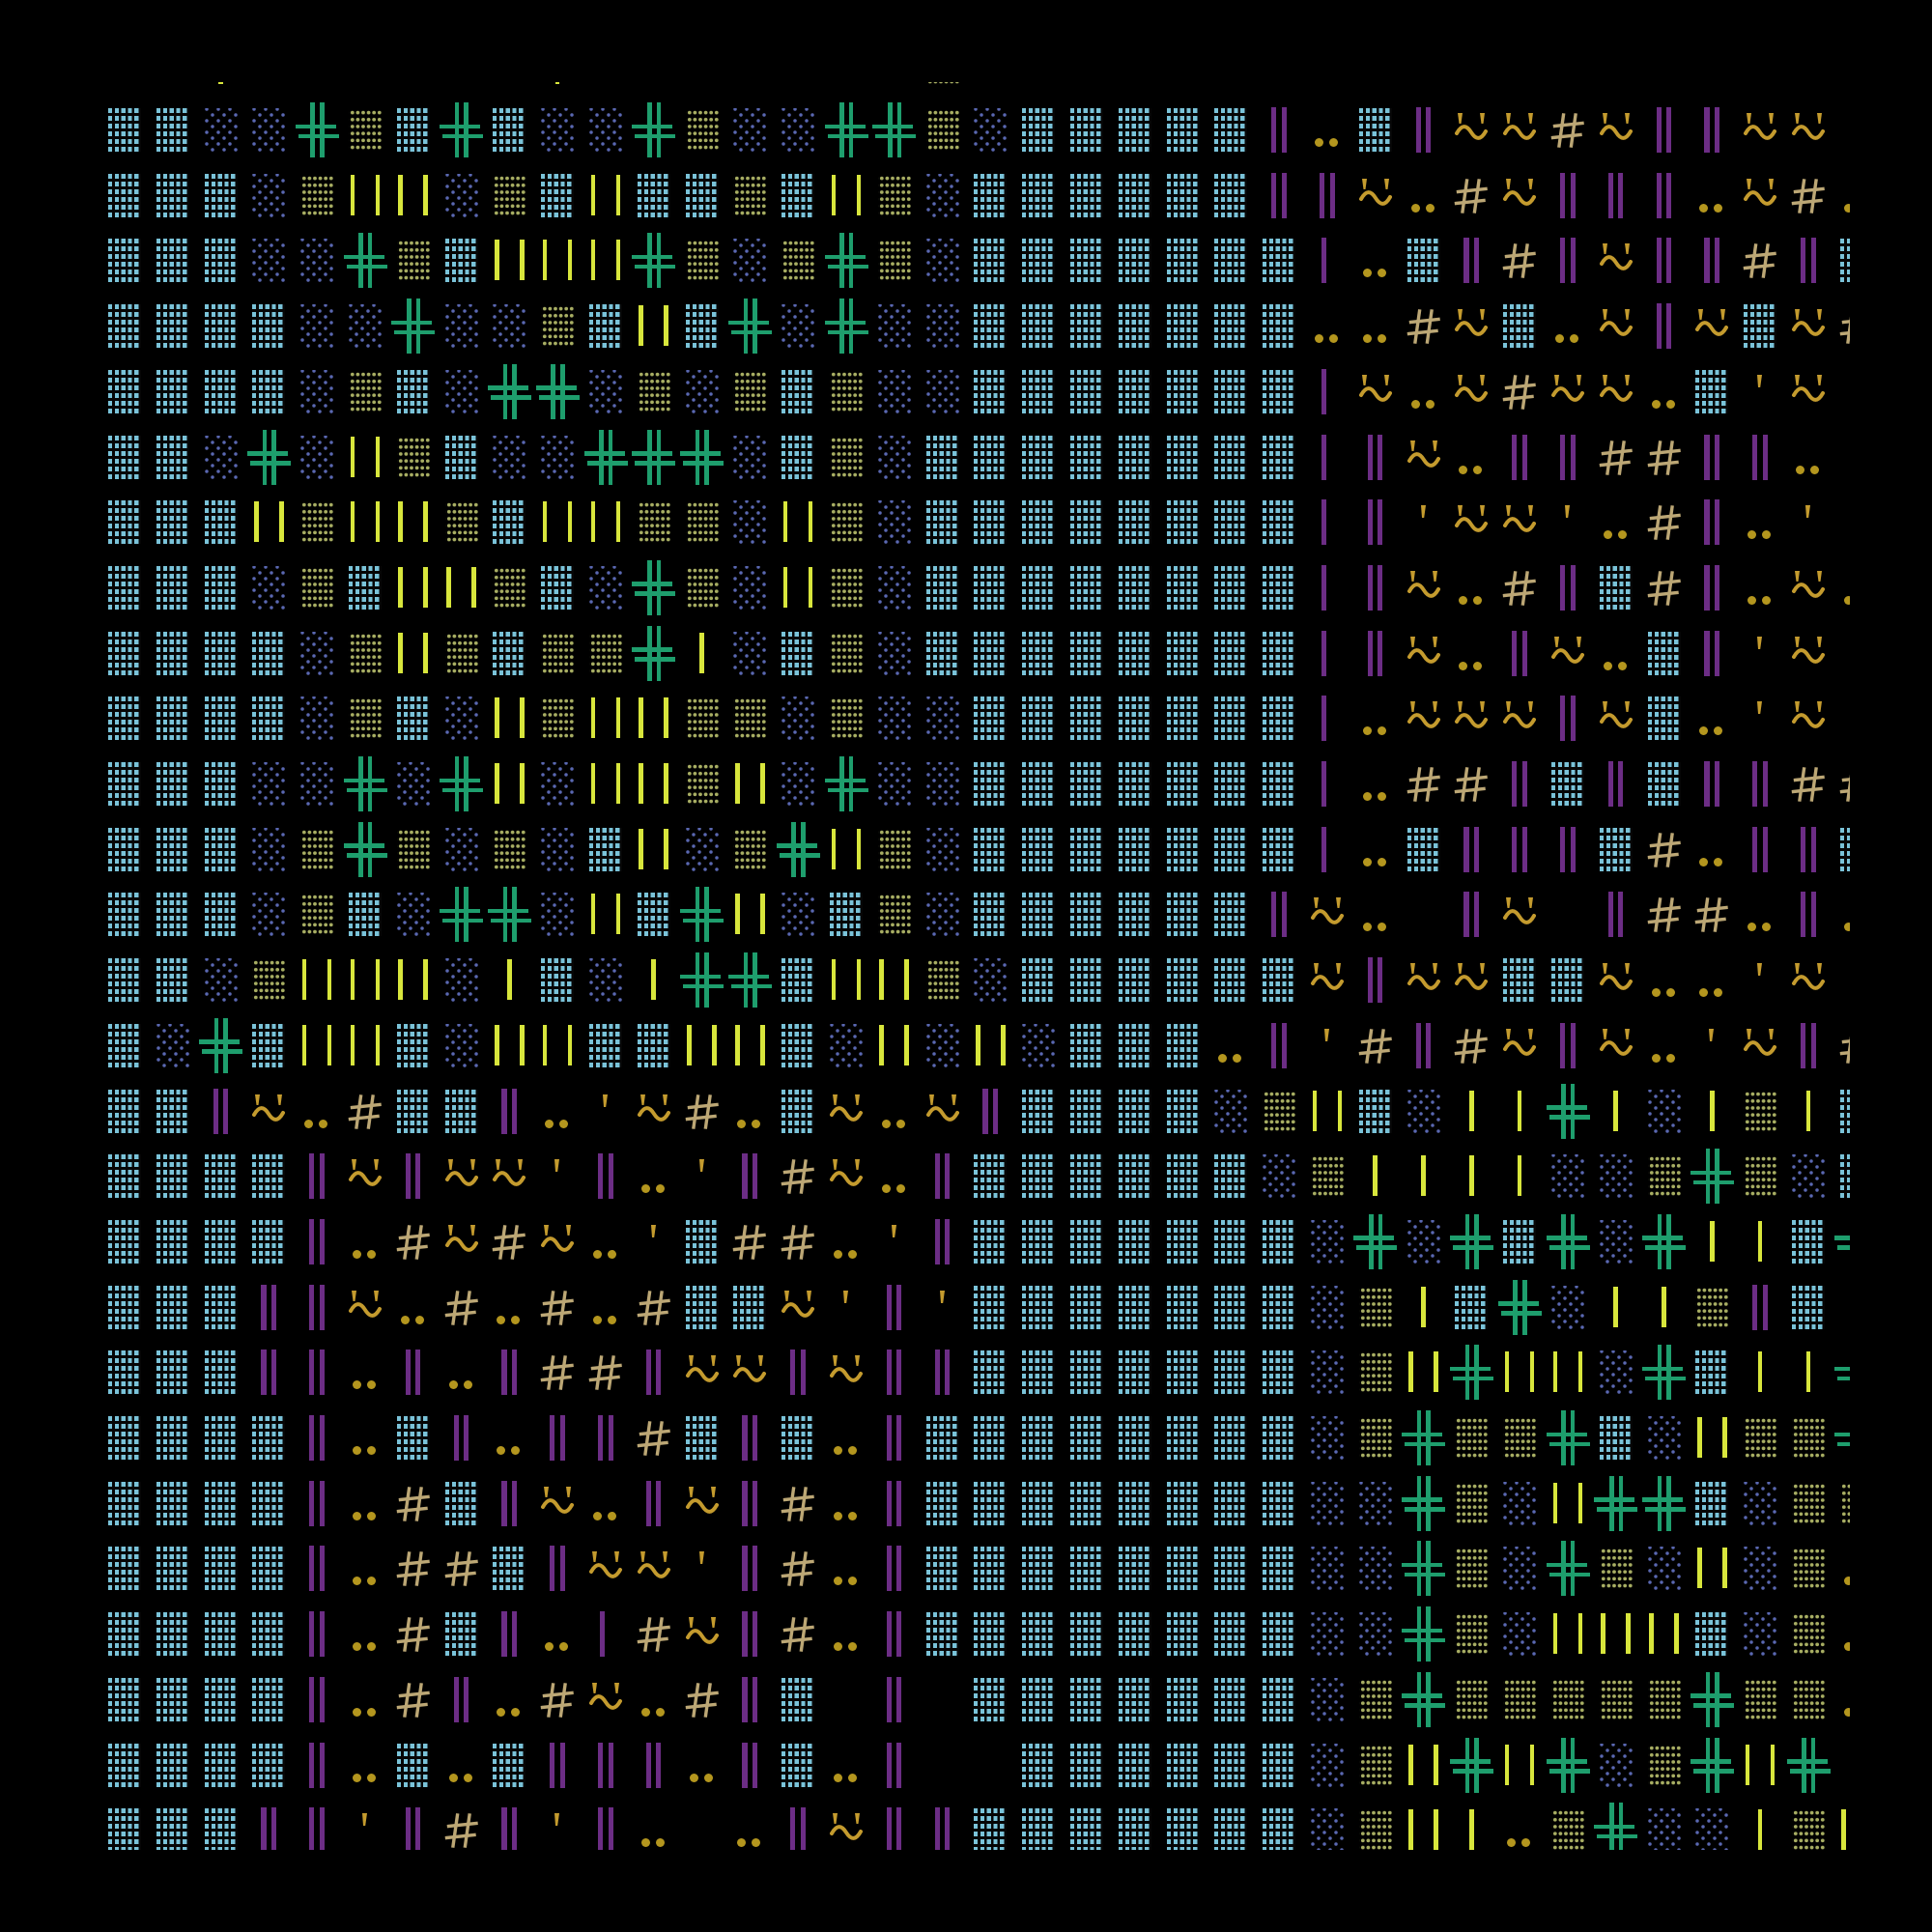 This screenshot has width=1932, height=1932. What do you see at coordinates (605, 1111) in the screenshot?
I see `glyph-cell-gold-tick` at bounding box center [605, 1111].